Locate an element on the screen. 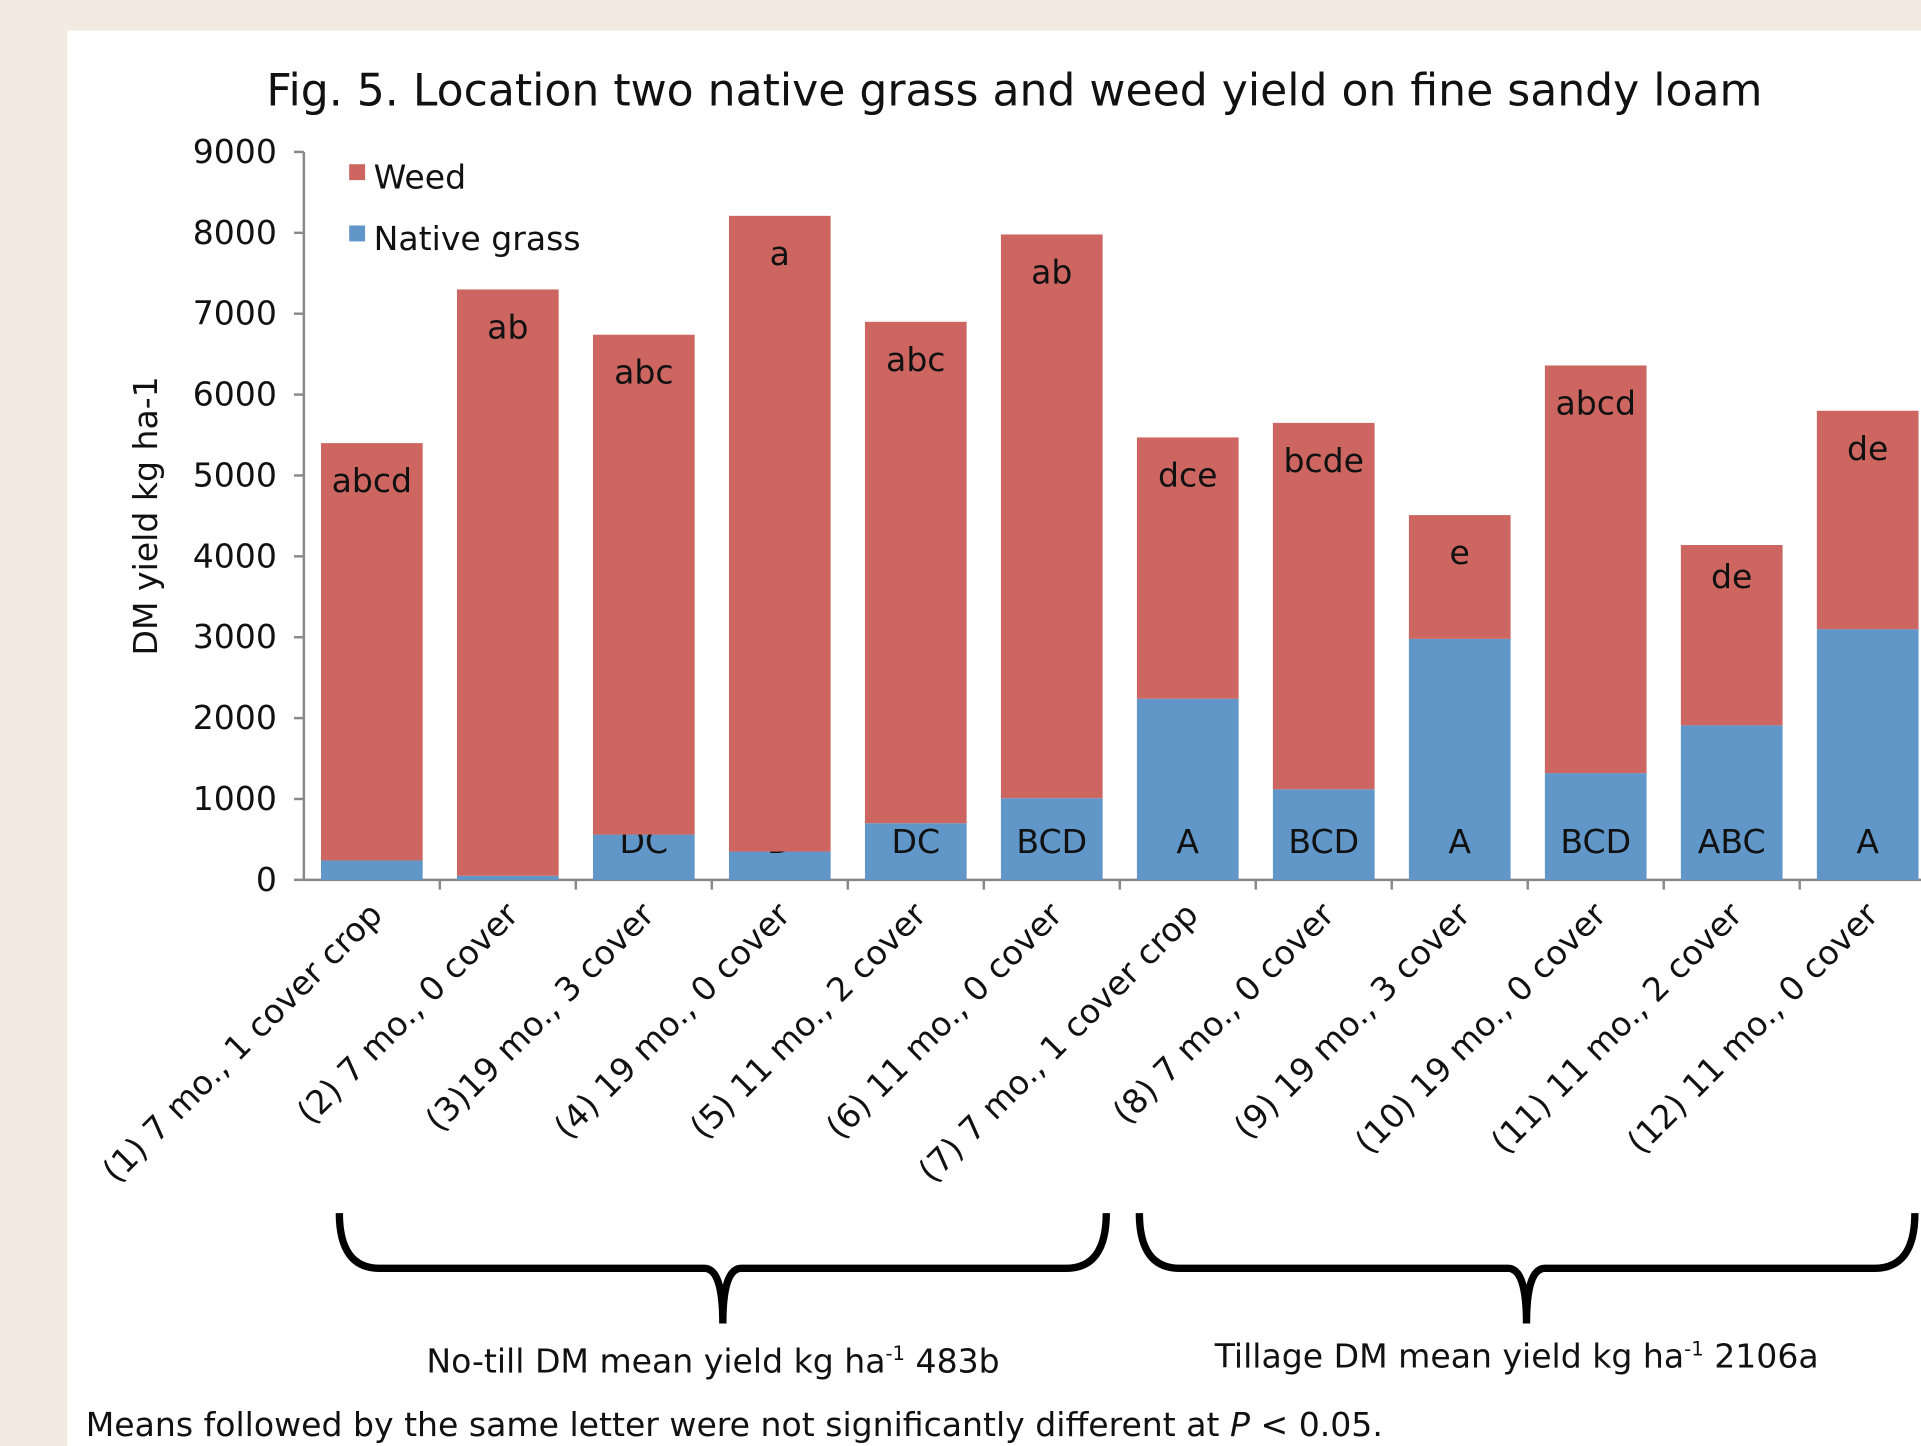 This screenshot has width=1921, height=1446. y-tick-label: 3000 is located at coordinates (235, 636).